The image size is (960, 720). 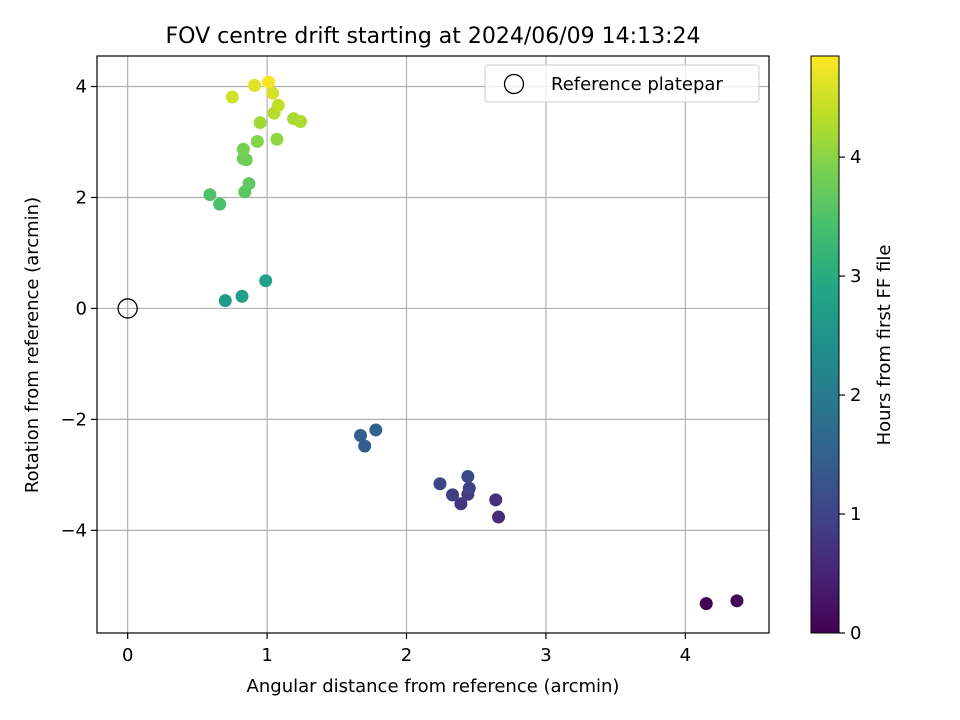 I want to click on legend-box, so click(x=622, y=83).